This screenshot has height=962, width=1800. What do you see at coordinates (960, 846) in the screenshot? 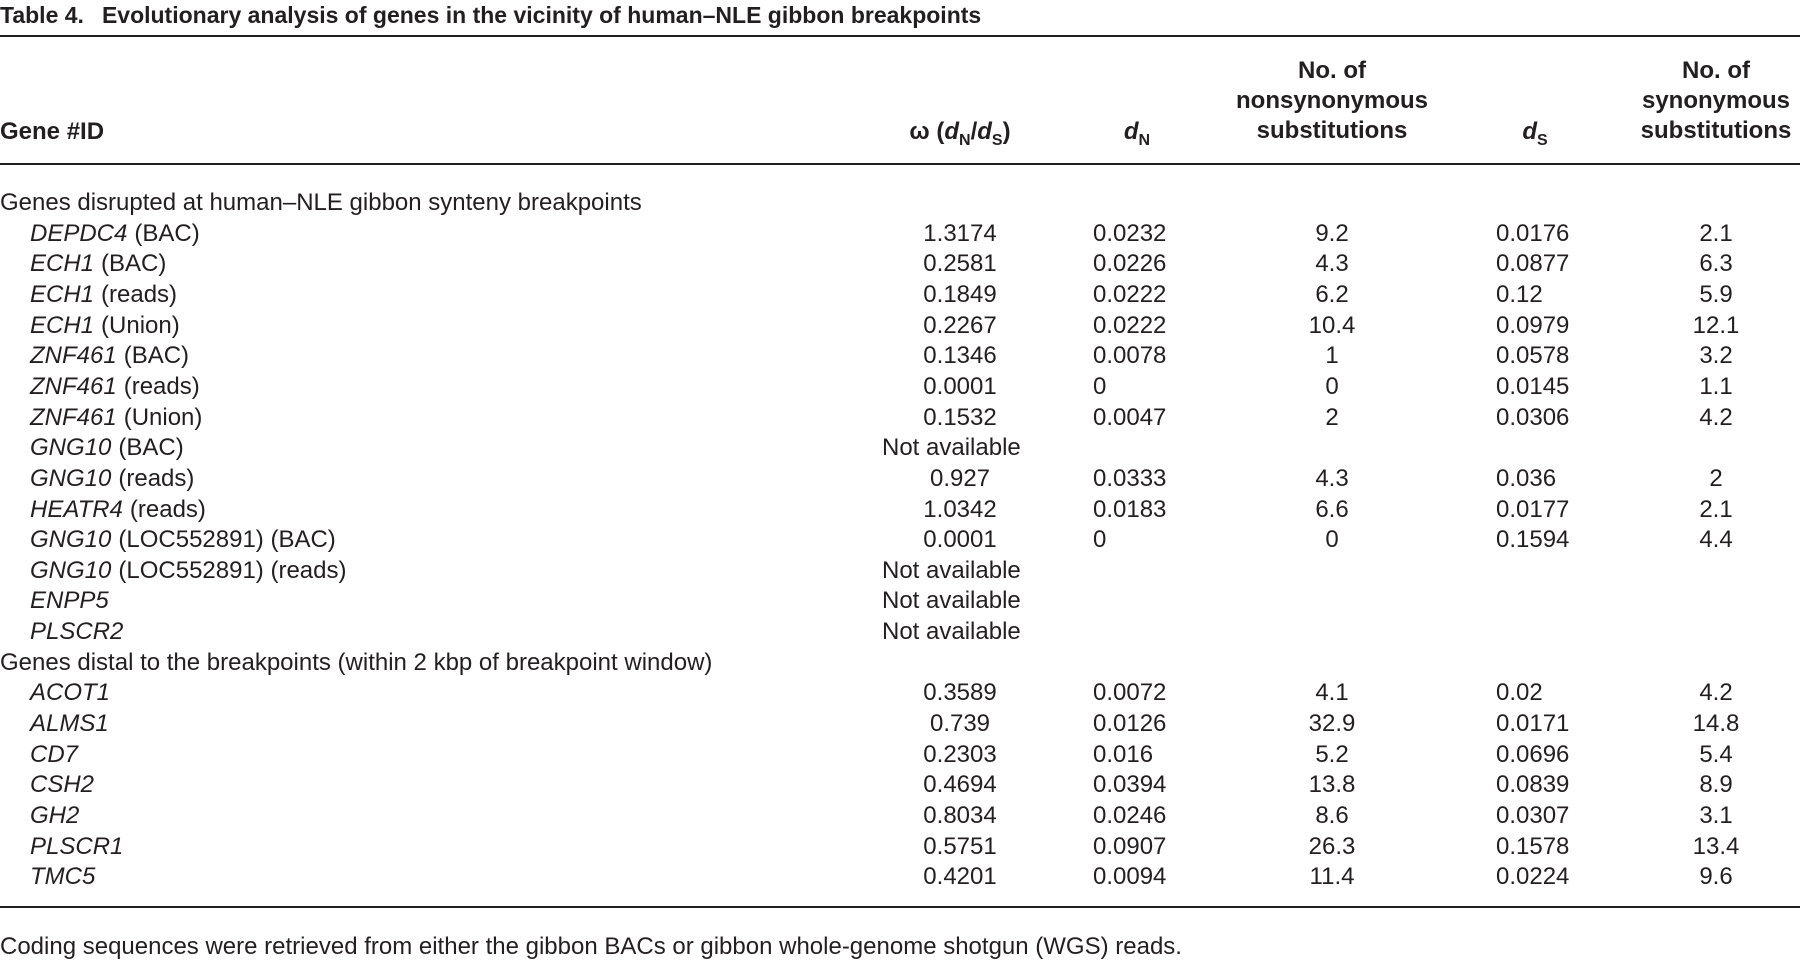
I see `value-cell: 0.5751` at bounding box center [960, 846].